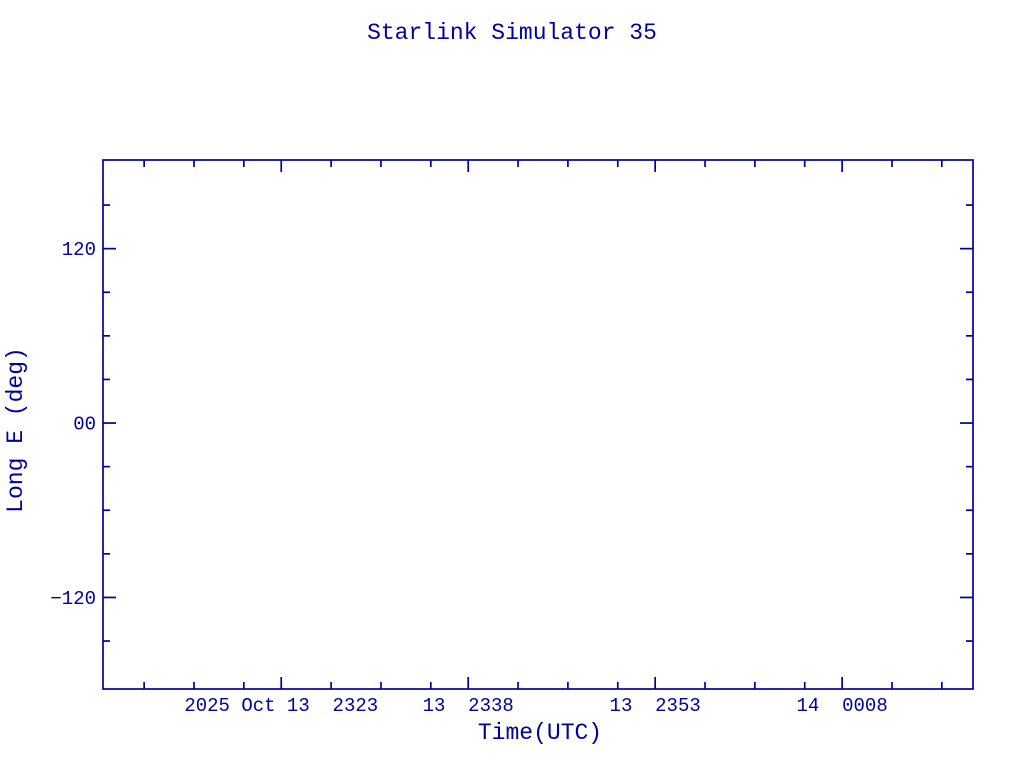 This screenshot has width=1024, height=768. What do you see at coordinates (540, 733) in the screenshot?
I see `x-axis-label: Time(UTC)` at bounding box center [540, 733].